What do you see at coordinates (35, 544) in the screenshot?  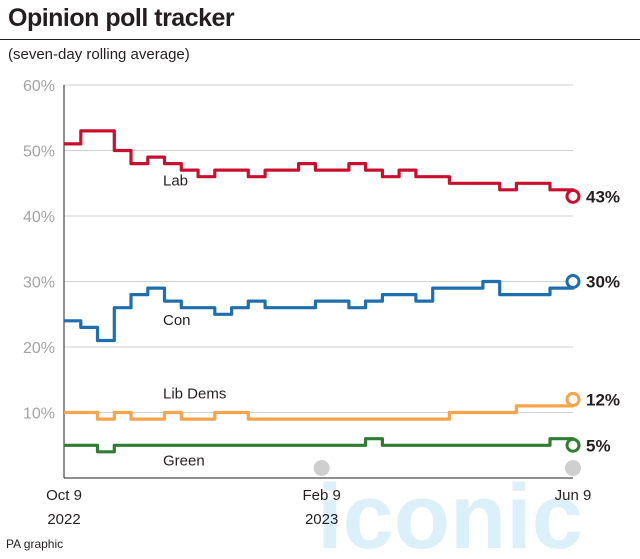 I see `source-credit: PA graphic` at bounding box center [35, 544].